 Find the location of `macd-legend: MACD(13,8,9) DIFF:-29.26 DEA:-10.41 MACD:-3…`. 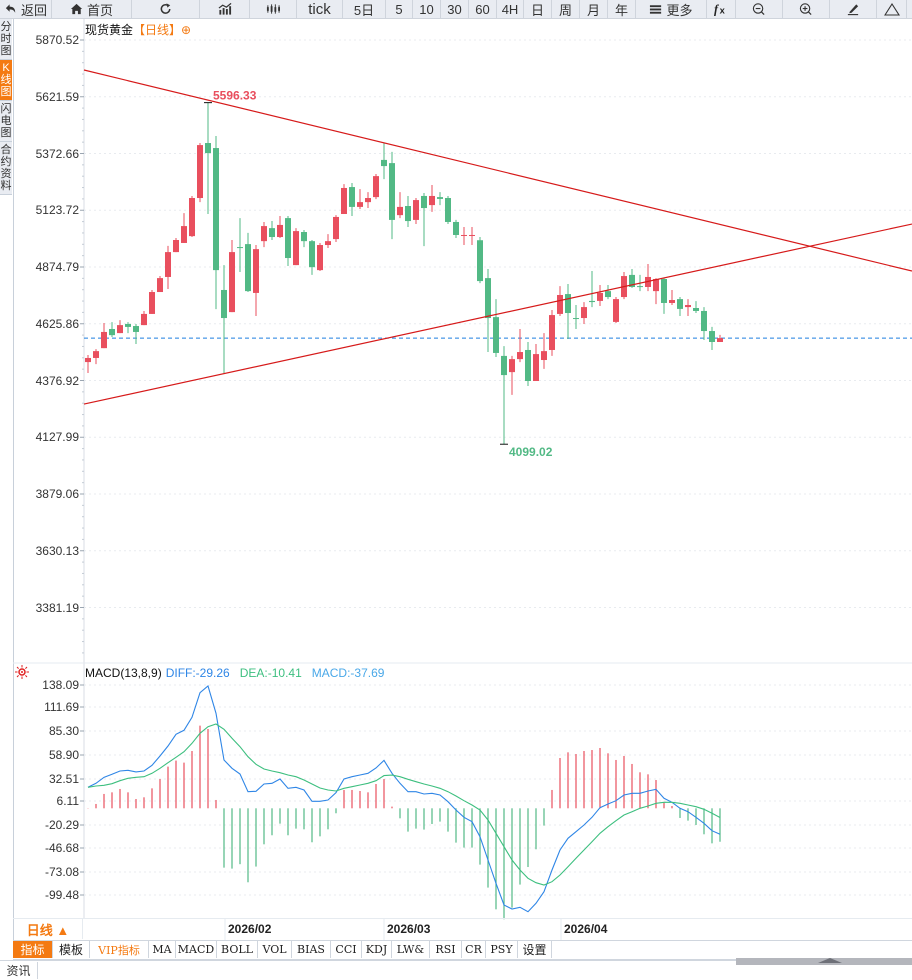

macd-legend: MACD(13,8,9) DIFF:-29.26 DEA:-10.41 MACD:-3… is located at coordinates (237, 673).